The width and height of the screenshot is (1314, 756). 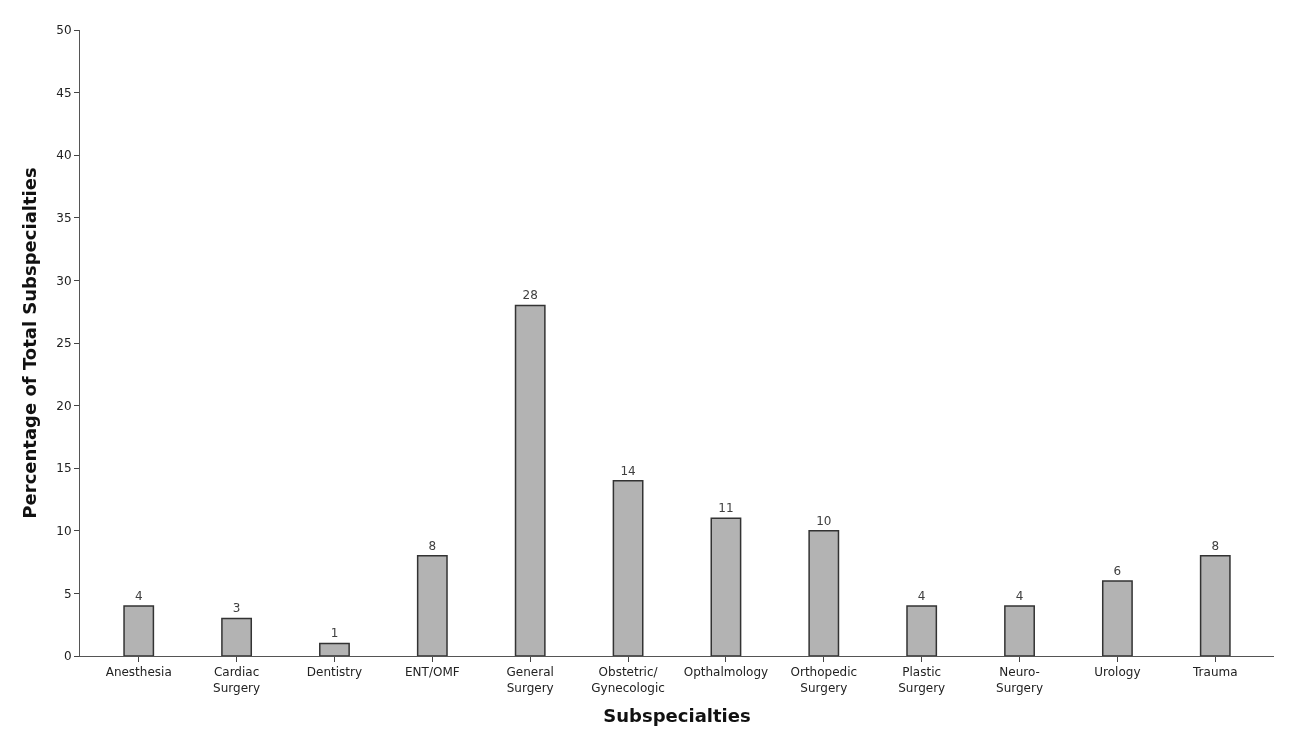 I want to click on data-label: 11, so click(x=726, y=508).